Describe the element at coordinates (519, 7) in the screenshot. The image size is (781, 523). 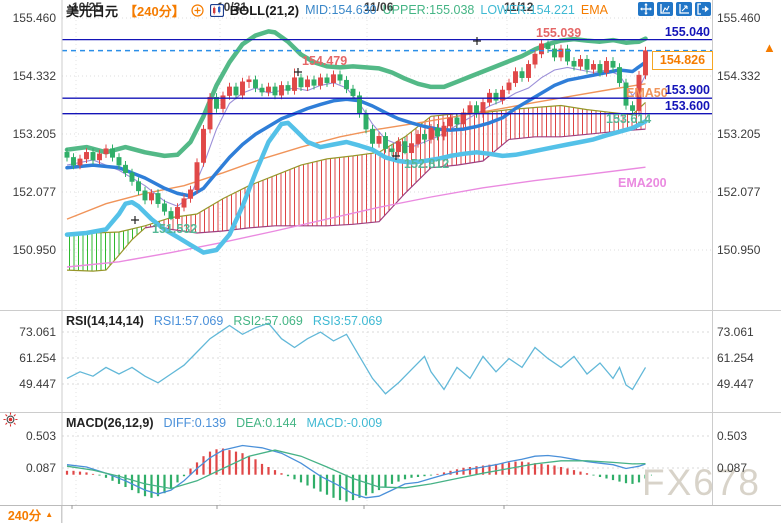
I see `date-axis-label: 11/12` at that location.